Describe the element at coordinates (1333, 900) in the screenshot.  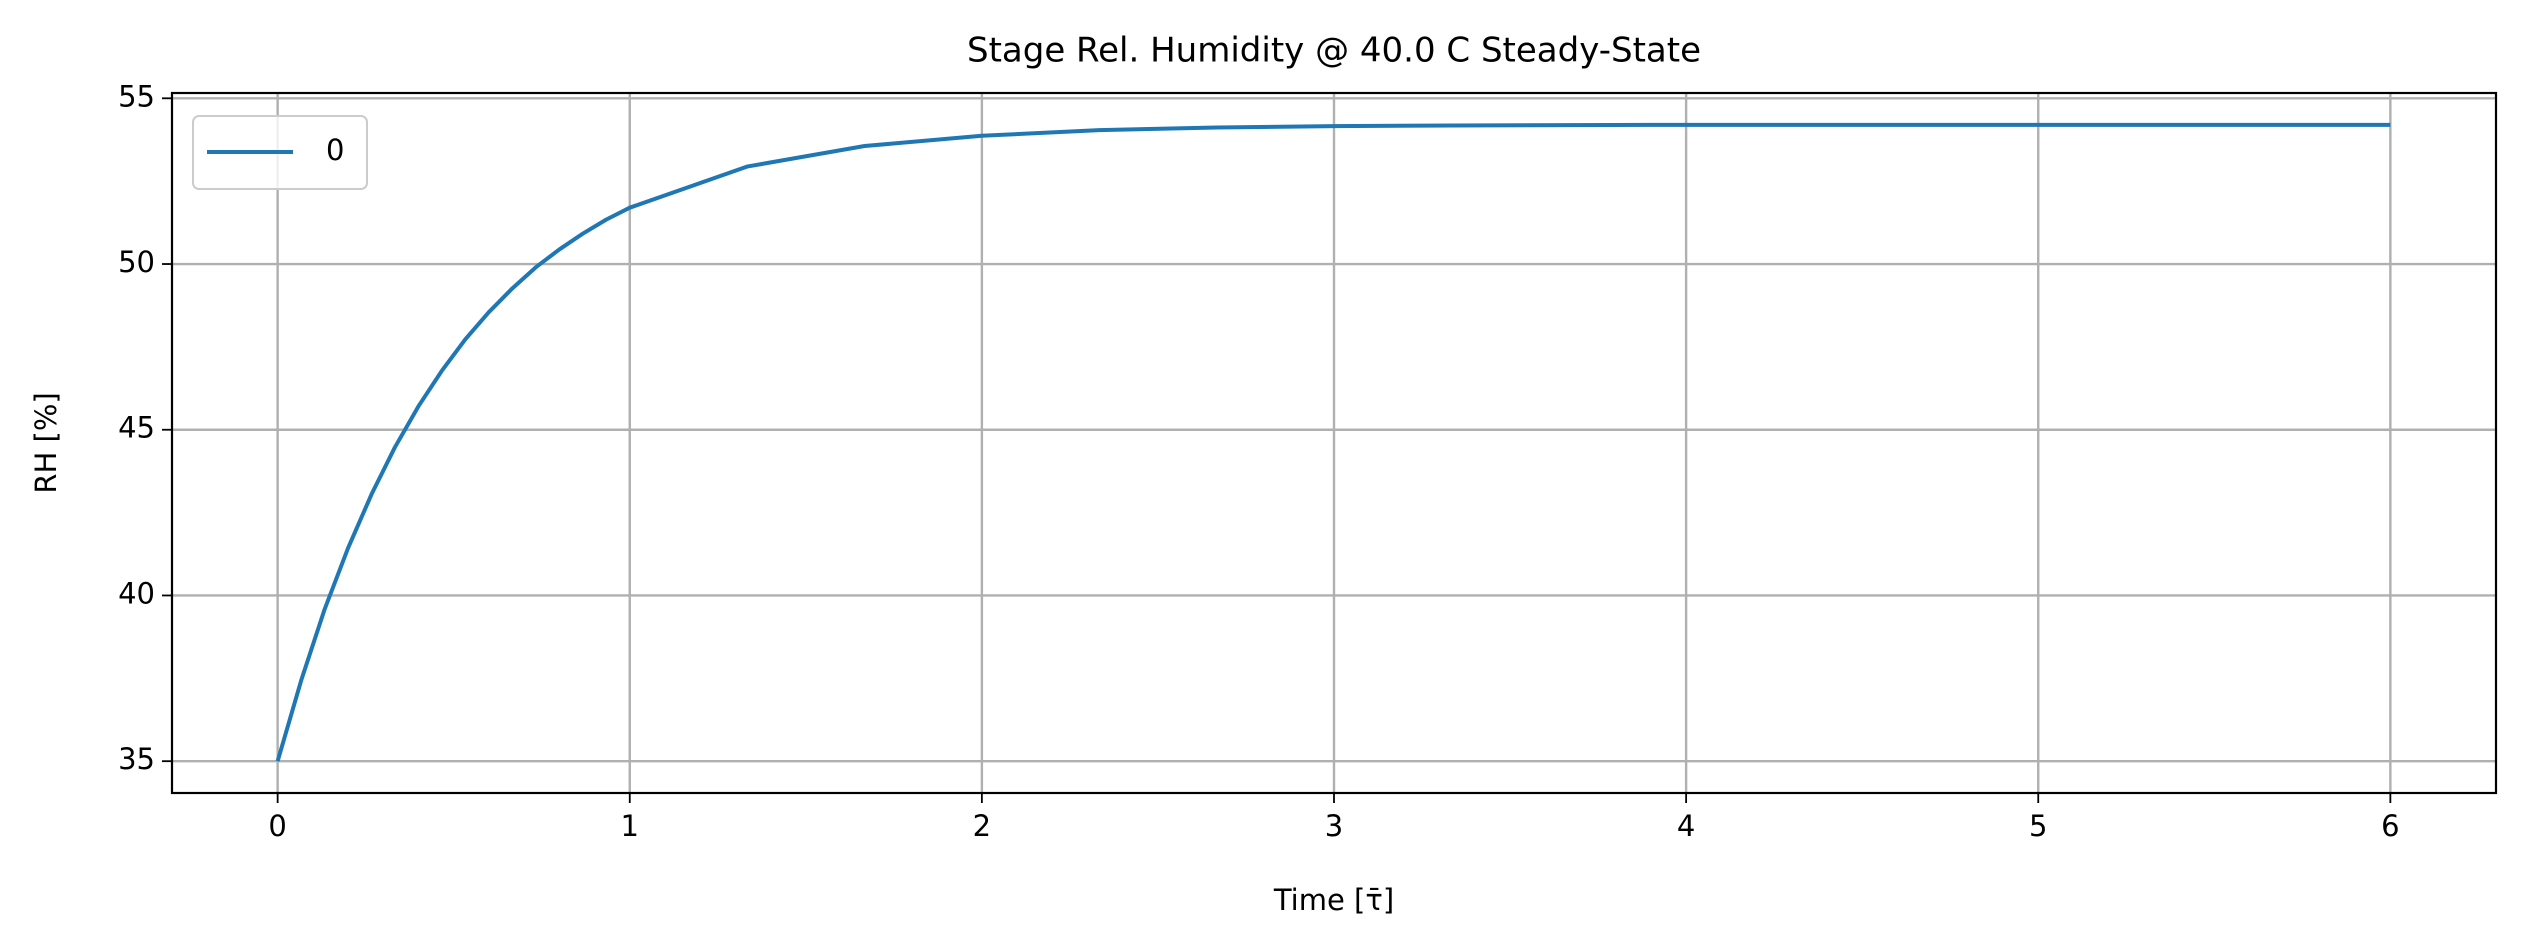
I see `x-axis-label: Time [τ̄]` at that location.